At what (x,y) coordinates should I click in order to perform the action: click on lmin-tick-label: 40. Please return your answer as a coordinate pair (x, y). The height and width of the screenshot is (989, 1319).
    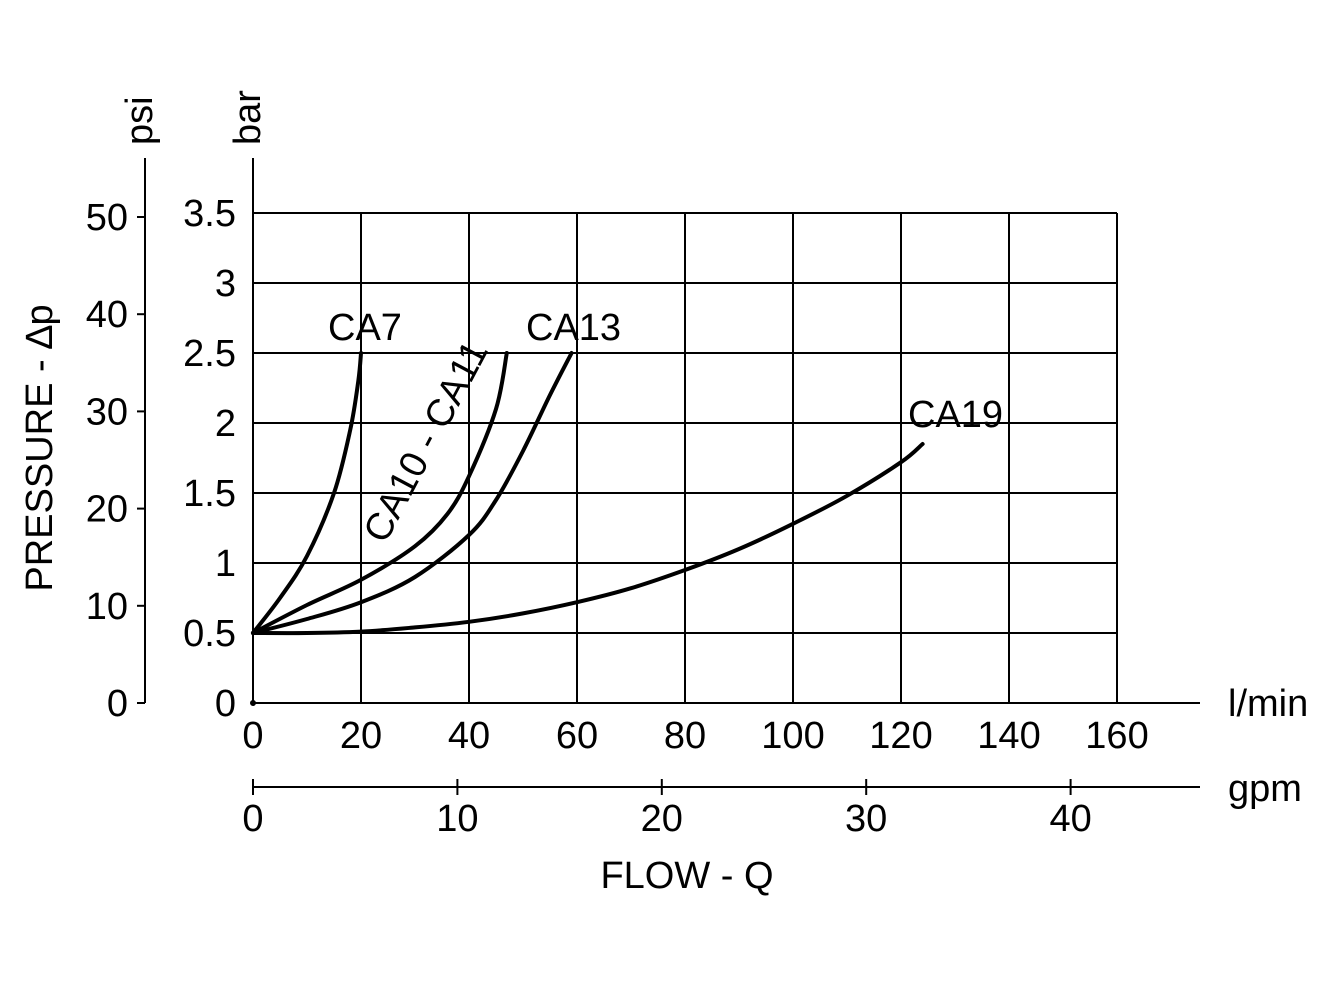
    Looking at the image, I should click on (469, 736).